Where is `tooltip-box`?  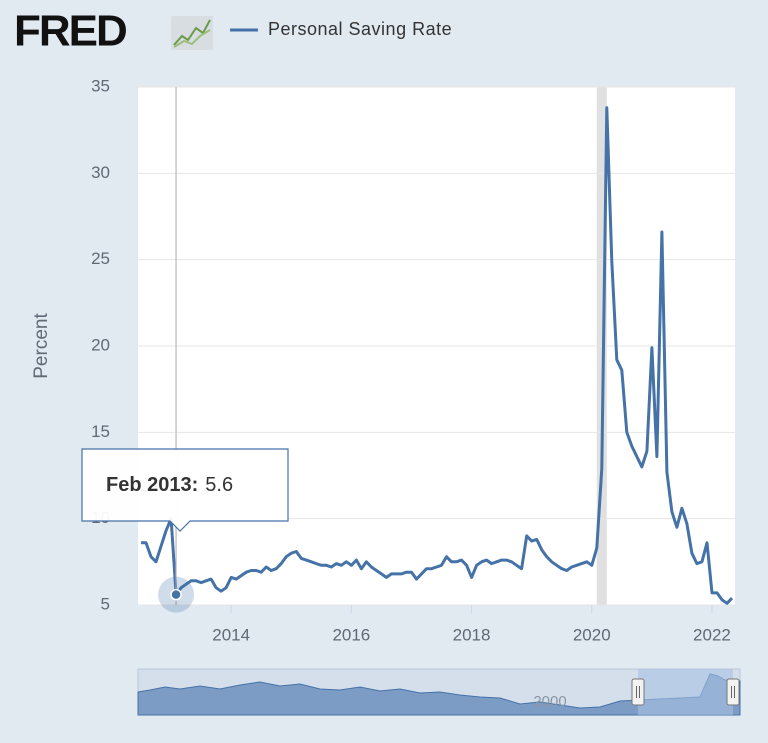 tooltip-box is located at coordinates (185, 490).